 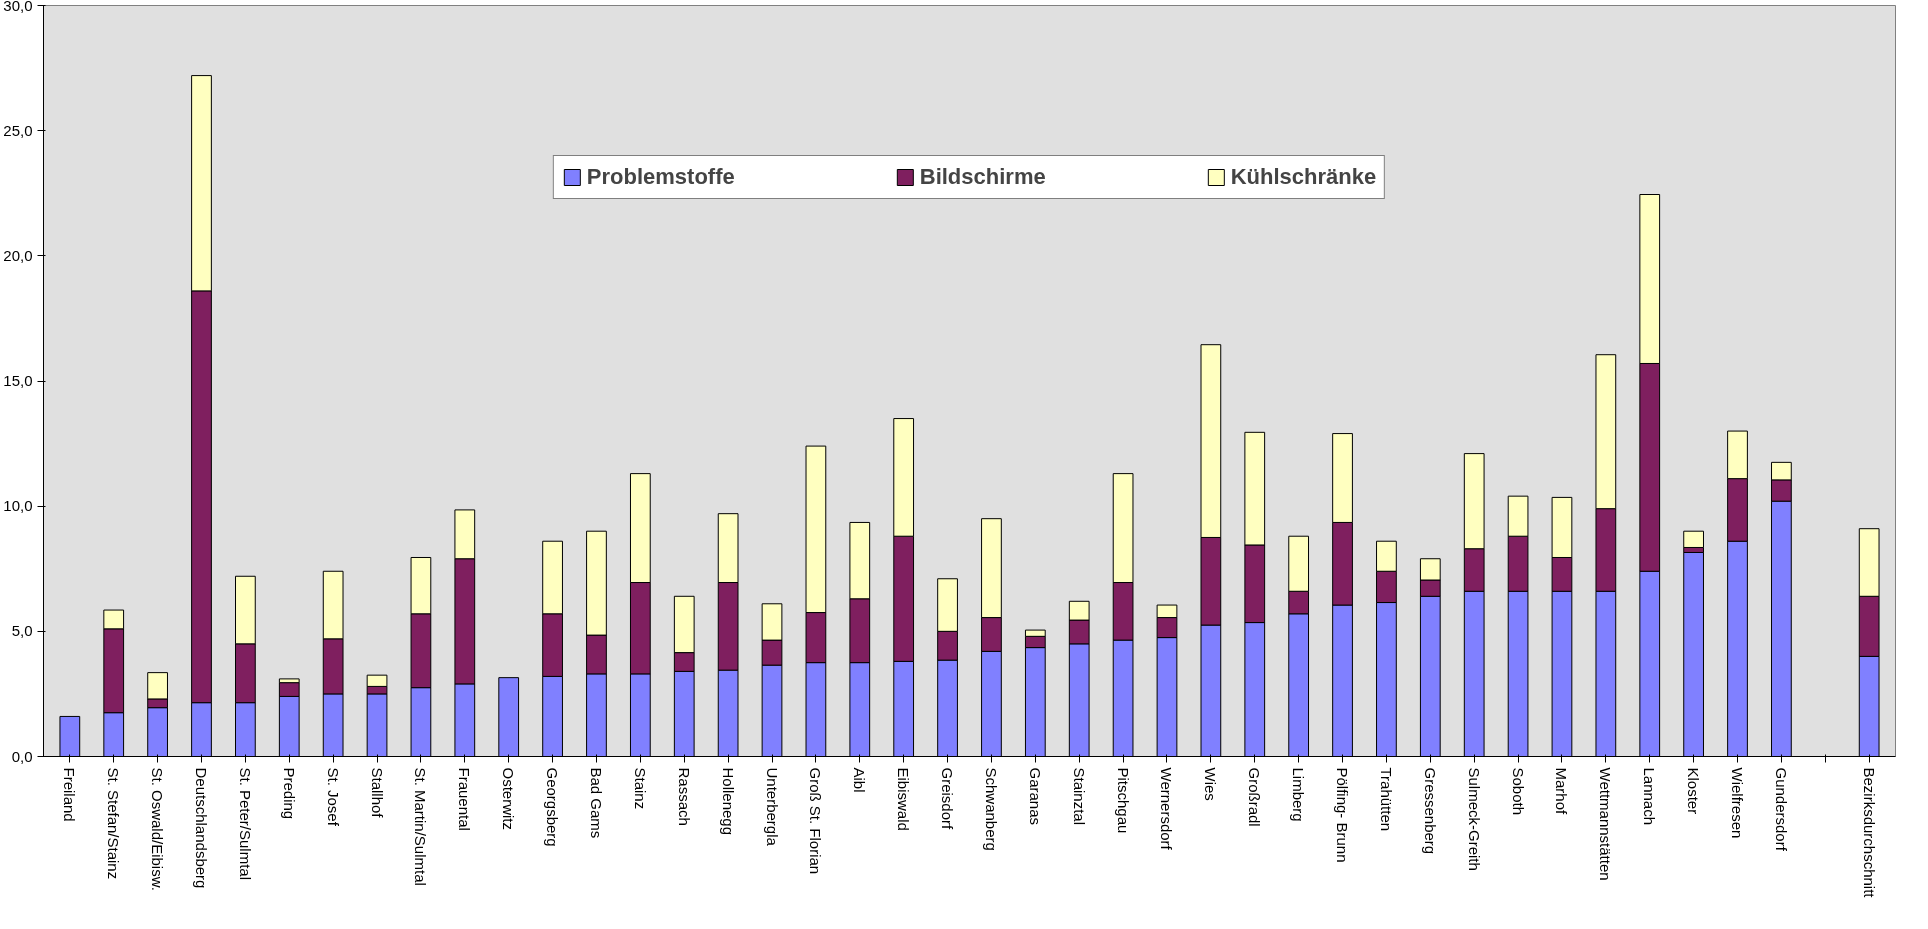 I want to click on x-tick-label: Sulmeck-Greith, so click(x=1474, y=819).